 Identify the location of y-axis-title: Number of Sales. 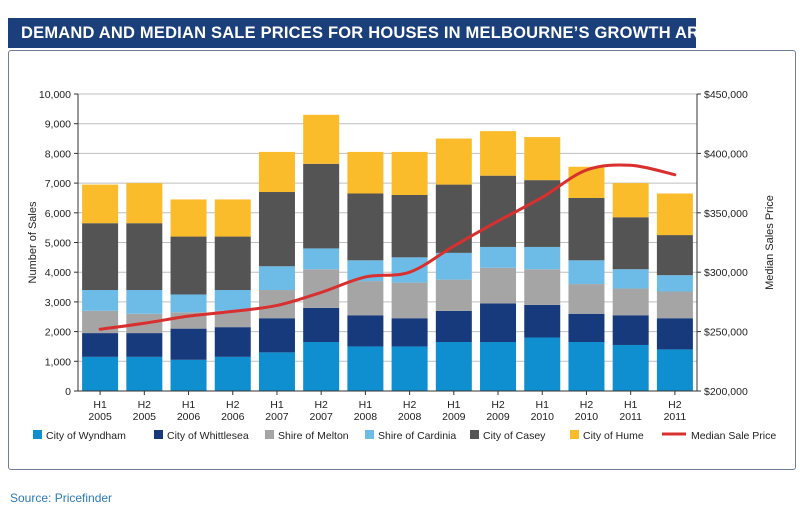
(33, 242).